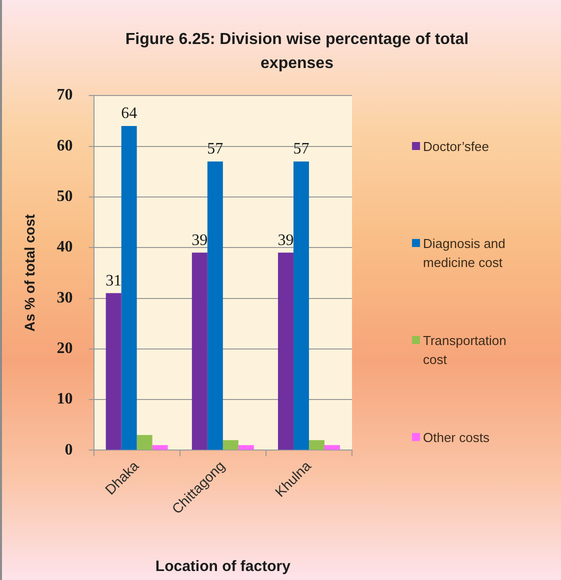 The width and height of the screenshot is (561, 580). I want to click on chart-title: Figure 6.25: Division wise percentage of total expenses, so click(297, 52).